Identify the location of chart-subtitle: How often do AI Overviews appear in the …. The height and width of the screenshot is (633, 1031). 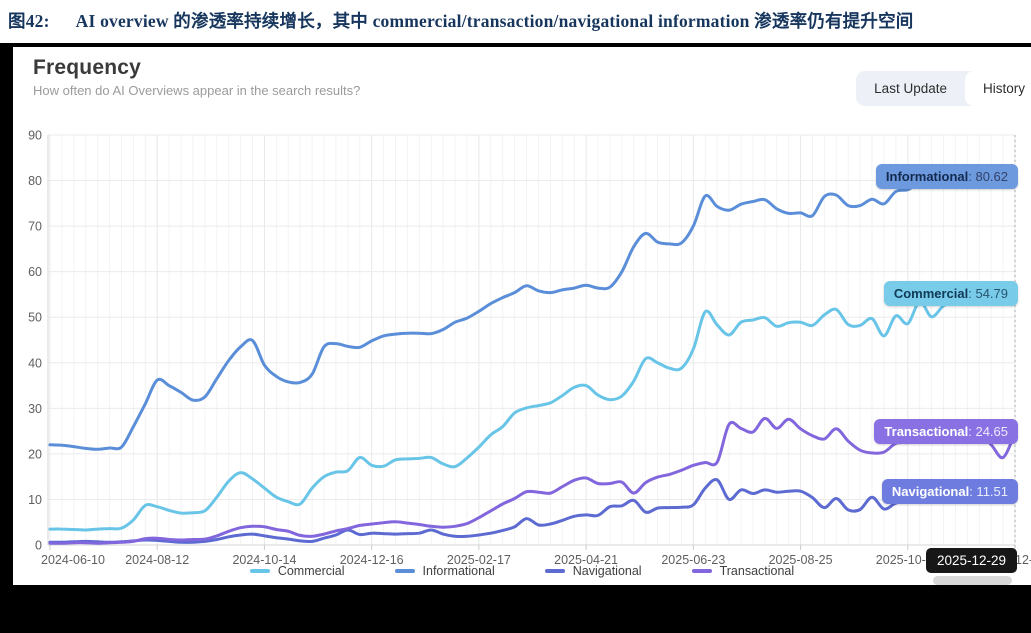
(197, 90).